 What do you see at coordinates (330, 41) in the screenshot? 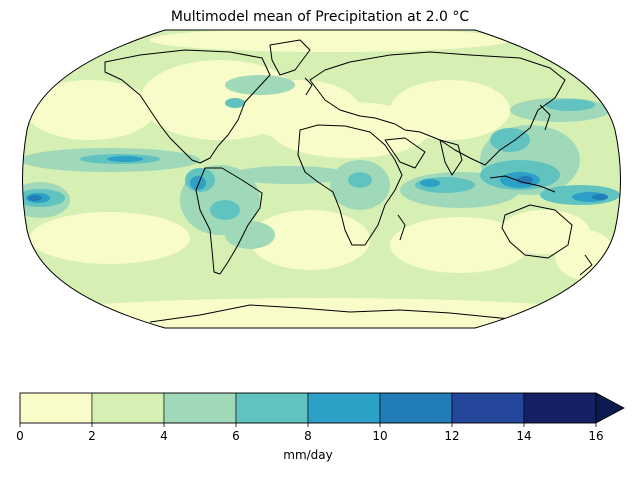
I see `dry-zone-arctic` at bounding box center [330, 41].